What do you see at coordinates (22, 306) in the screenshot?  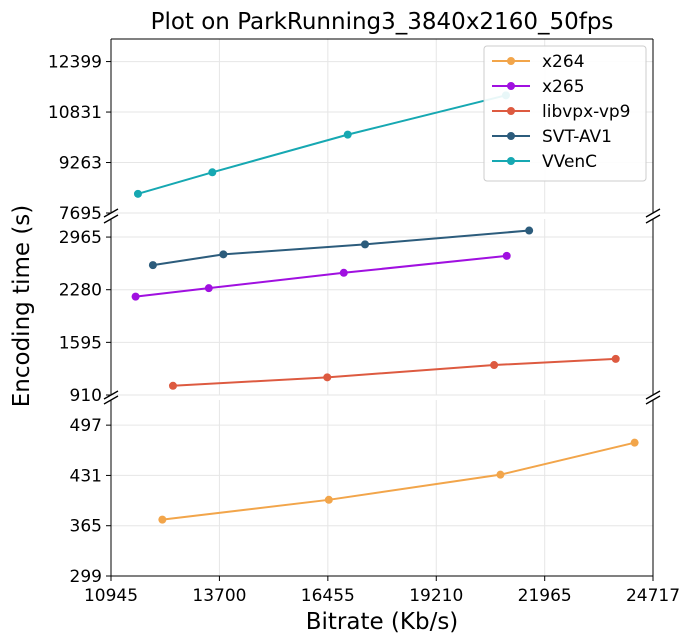 I see `y-axis-label: Encoding time (s)` at bounding box center [22, 306].